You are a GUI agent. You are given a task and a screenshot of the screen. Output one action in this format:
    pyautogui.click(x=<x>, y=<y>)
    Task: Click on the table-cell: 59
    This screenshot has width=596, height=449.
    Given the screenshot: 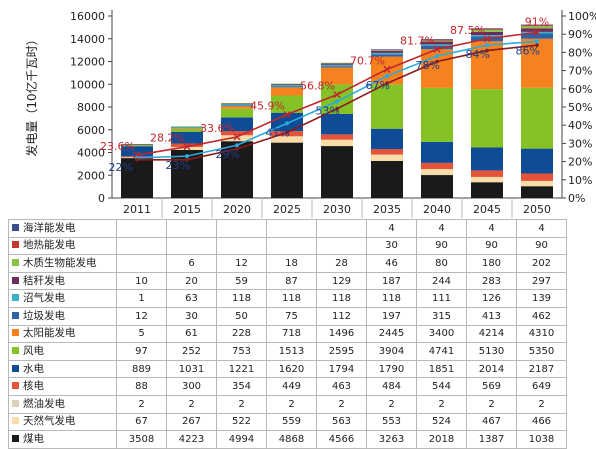 What is the action you would take?
    pyautogui.click(x=241, y=281)
    